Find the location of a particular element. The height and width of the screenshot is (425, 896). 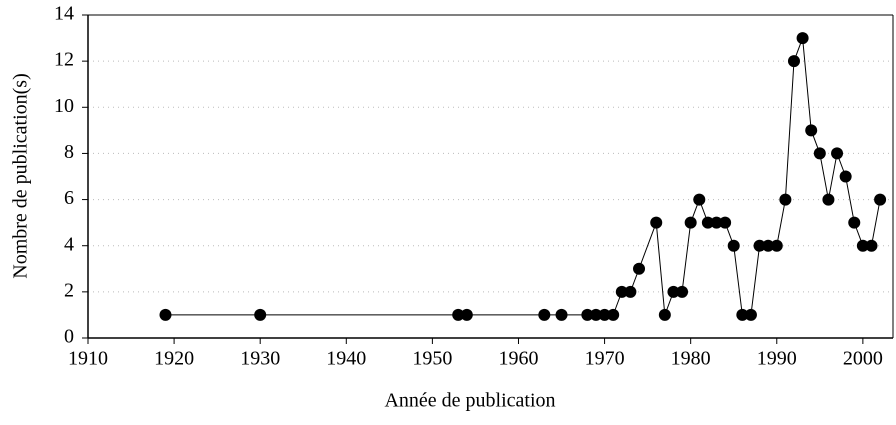

x-tick-label: 1910 is located at coordinates (88, 359).